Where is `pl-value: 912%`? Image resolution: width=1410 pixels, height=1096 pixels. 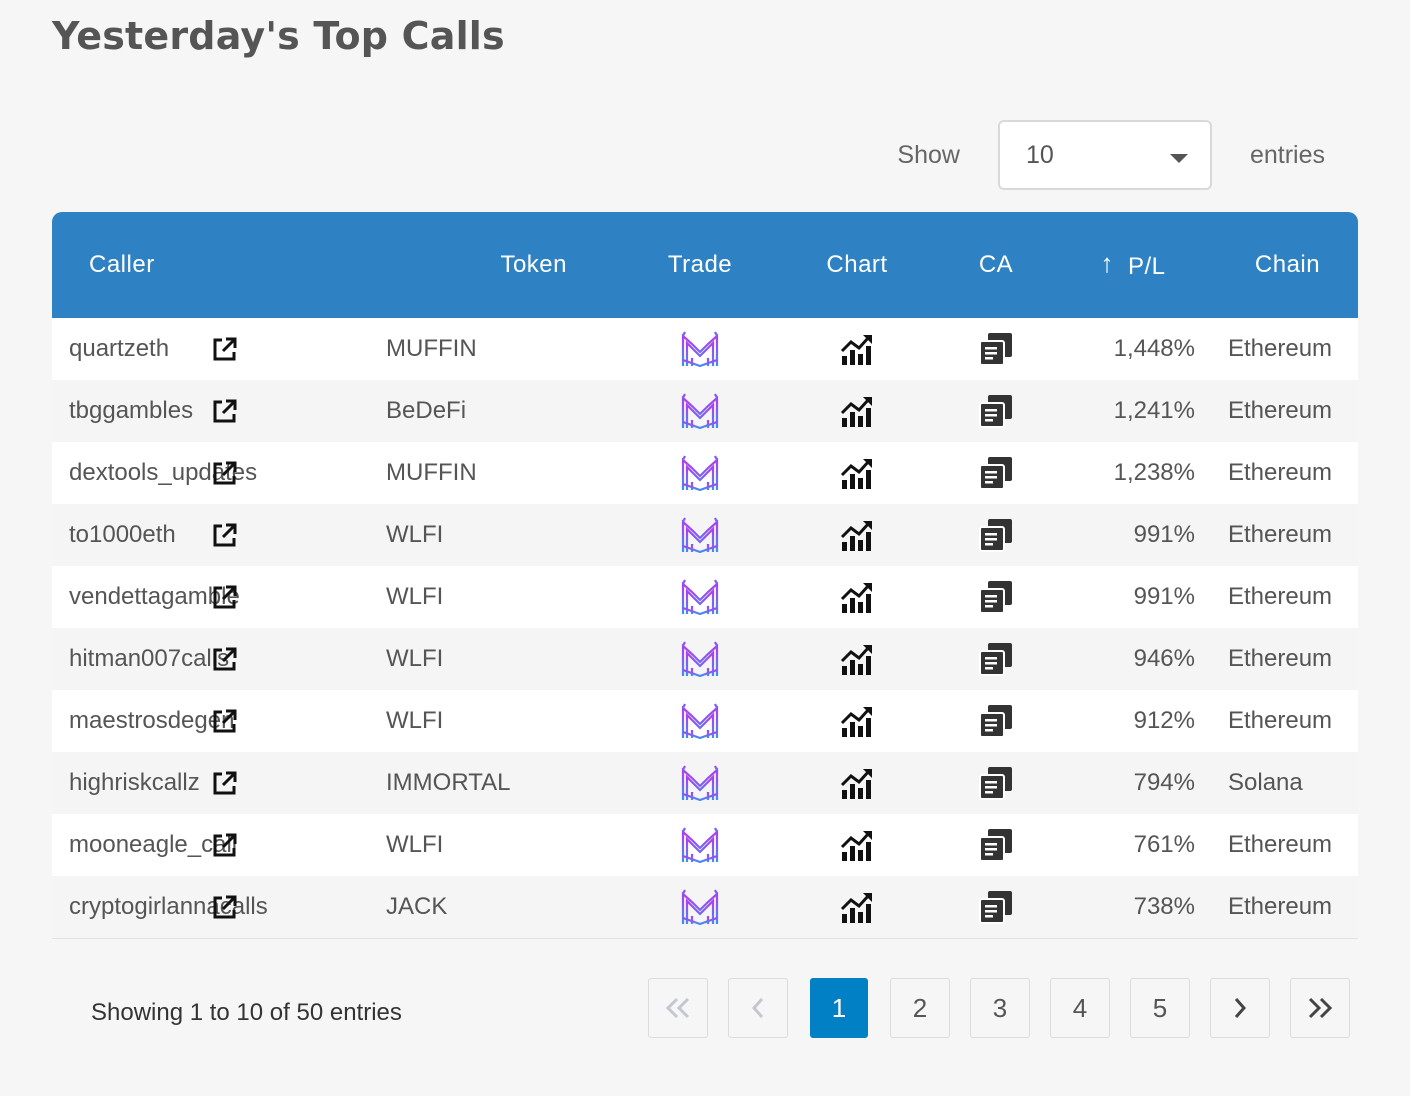
pl-value: 912% is located at coordinates (1133, 721).